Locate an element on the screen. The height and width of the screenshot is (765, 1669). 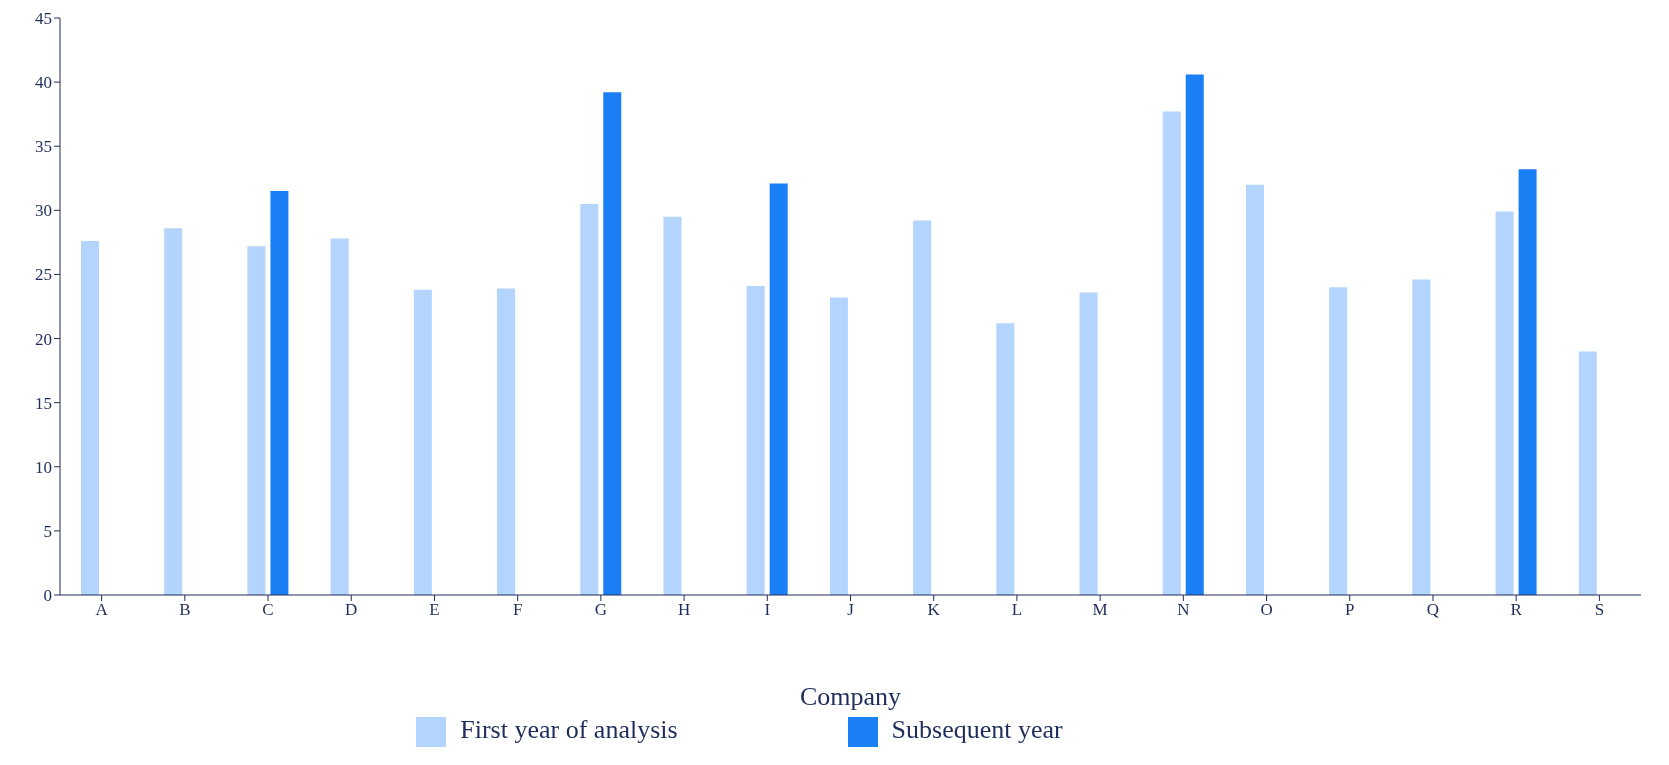
legend-label: First year of analysis is located at coordinates (569, 729).